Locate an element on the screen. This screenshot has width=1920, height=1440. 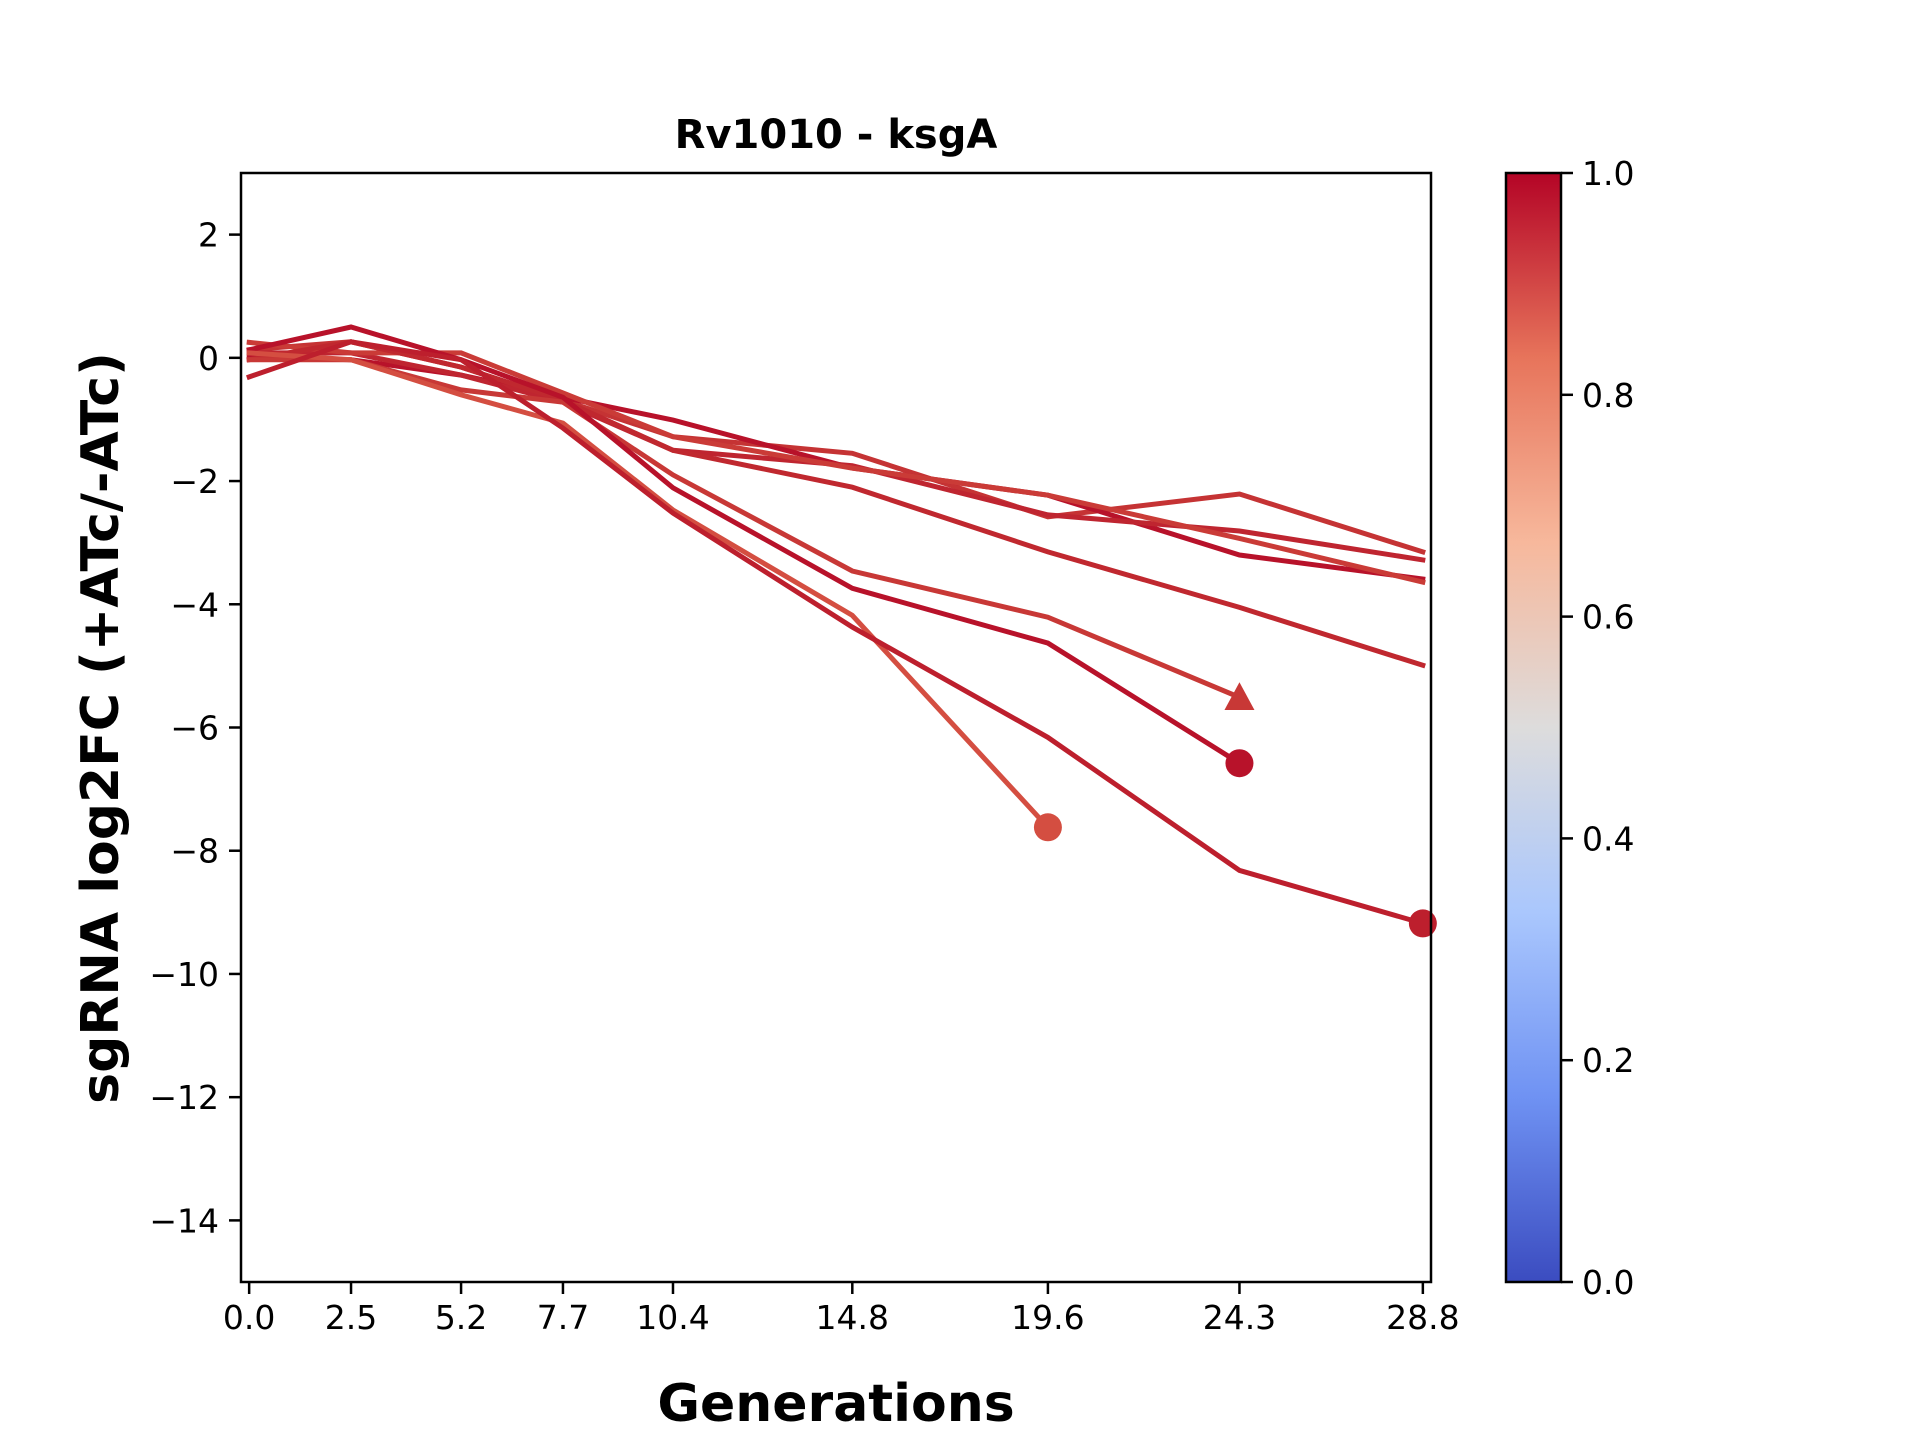
y-tick-label: 2 is located at coordinates (208, 235).